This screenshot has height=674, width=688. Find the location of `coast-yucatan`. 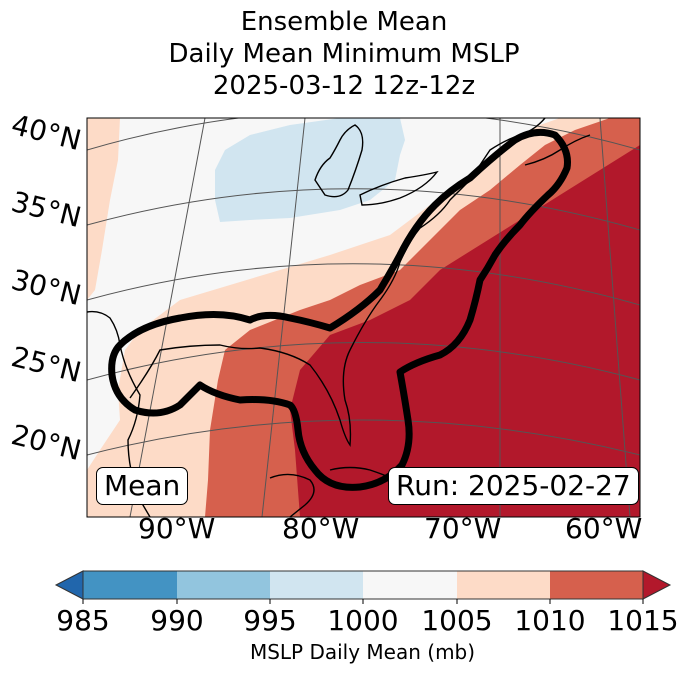

coast-yucatan is located at coordinates (292, 495).